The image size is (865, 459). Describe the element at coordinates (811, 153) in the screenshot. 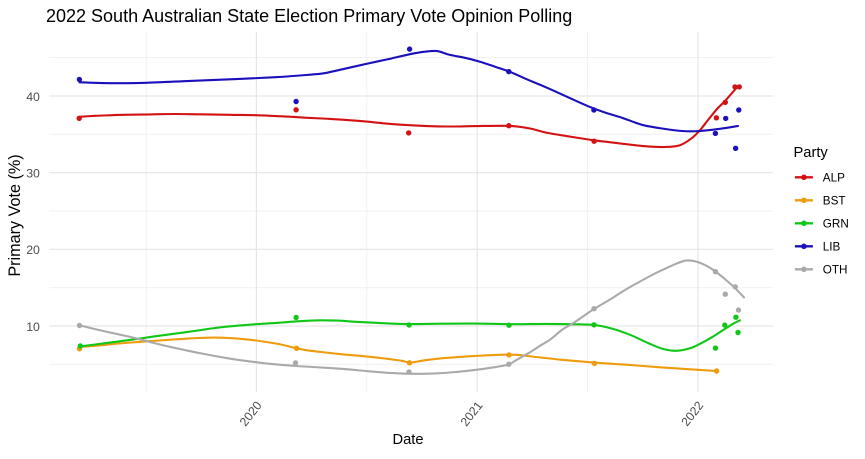

I see `svg-text: Party` at that location.